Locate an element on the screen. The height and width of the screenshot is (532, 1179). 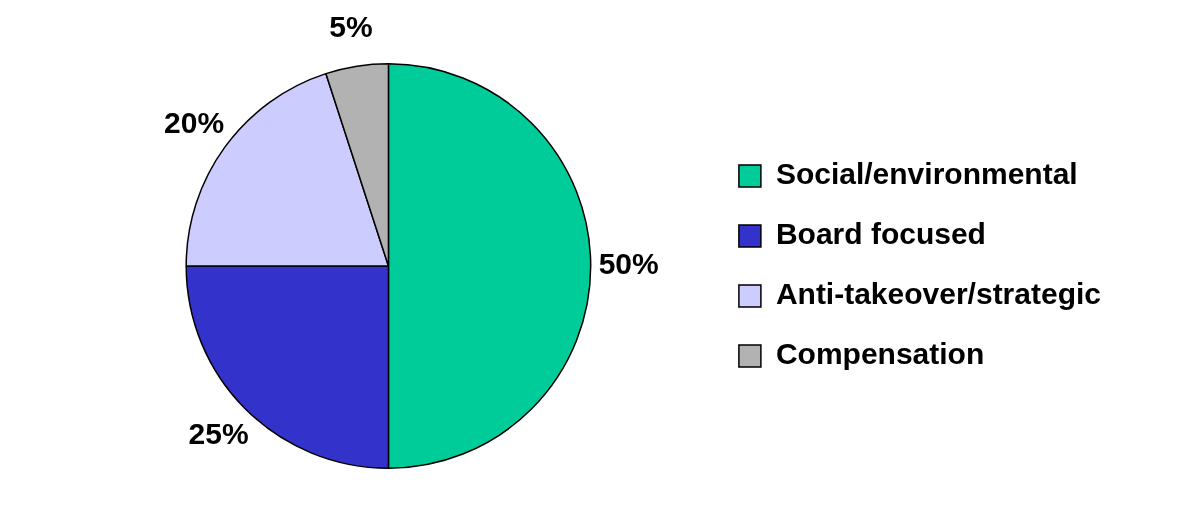
data-label: 5% is located at coordinates (351, 26).